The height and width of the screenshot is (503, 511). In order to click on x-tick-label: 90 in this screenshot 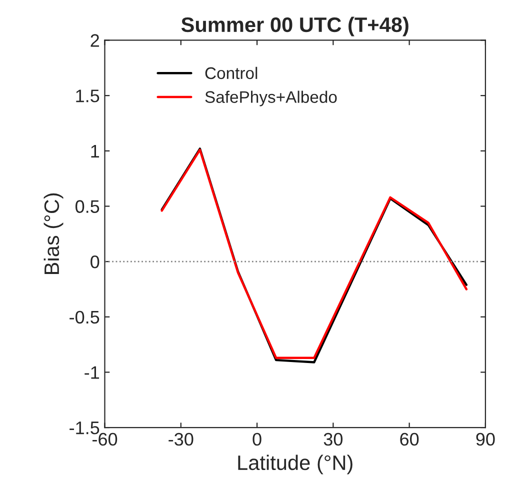, I will do `click(485, 439)`.